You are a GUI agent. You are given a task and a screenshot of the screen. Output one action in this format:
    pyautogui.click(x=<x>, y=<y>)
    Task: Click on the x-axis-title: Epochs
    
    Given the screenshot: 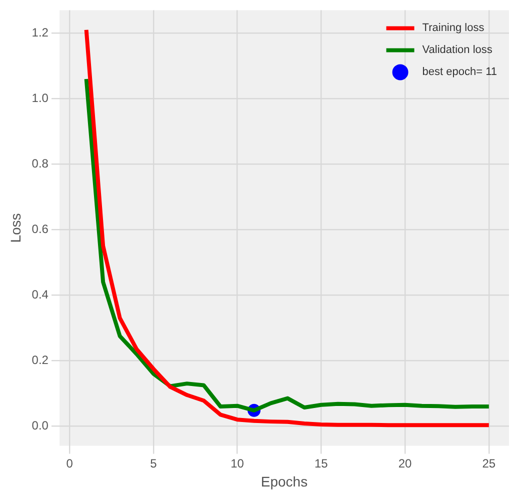 What is the action you would take?
    pyautogui.click(x=284, y=481)
    